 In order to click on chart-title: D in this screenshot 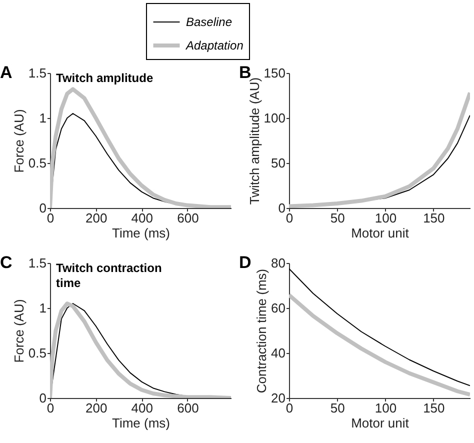, I will do `click(245, 262)`.